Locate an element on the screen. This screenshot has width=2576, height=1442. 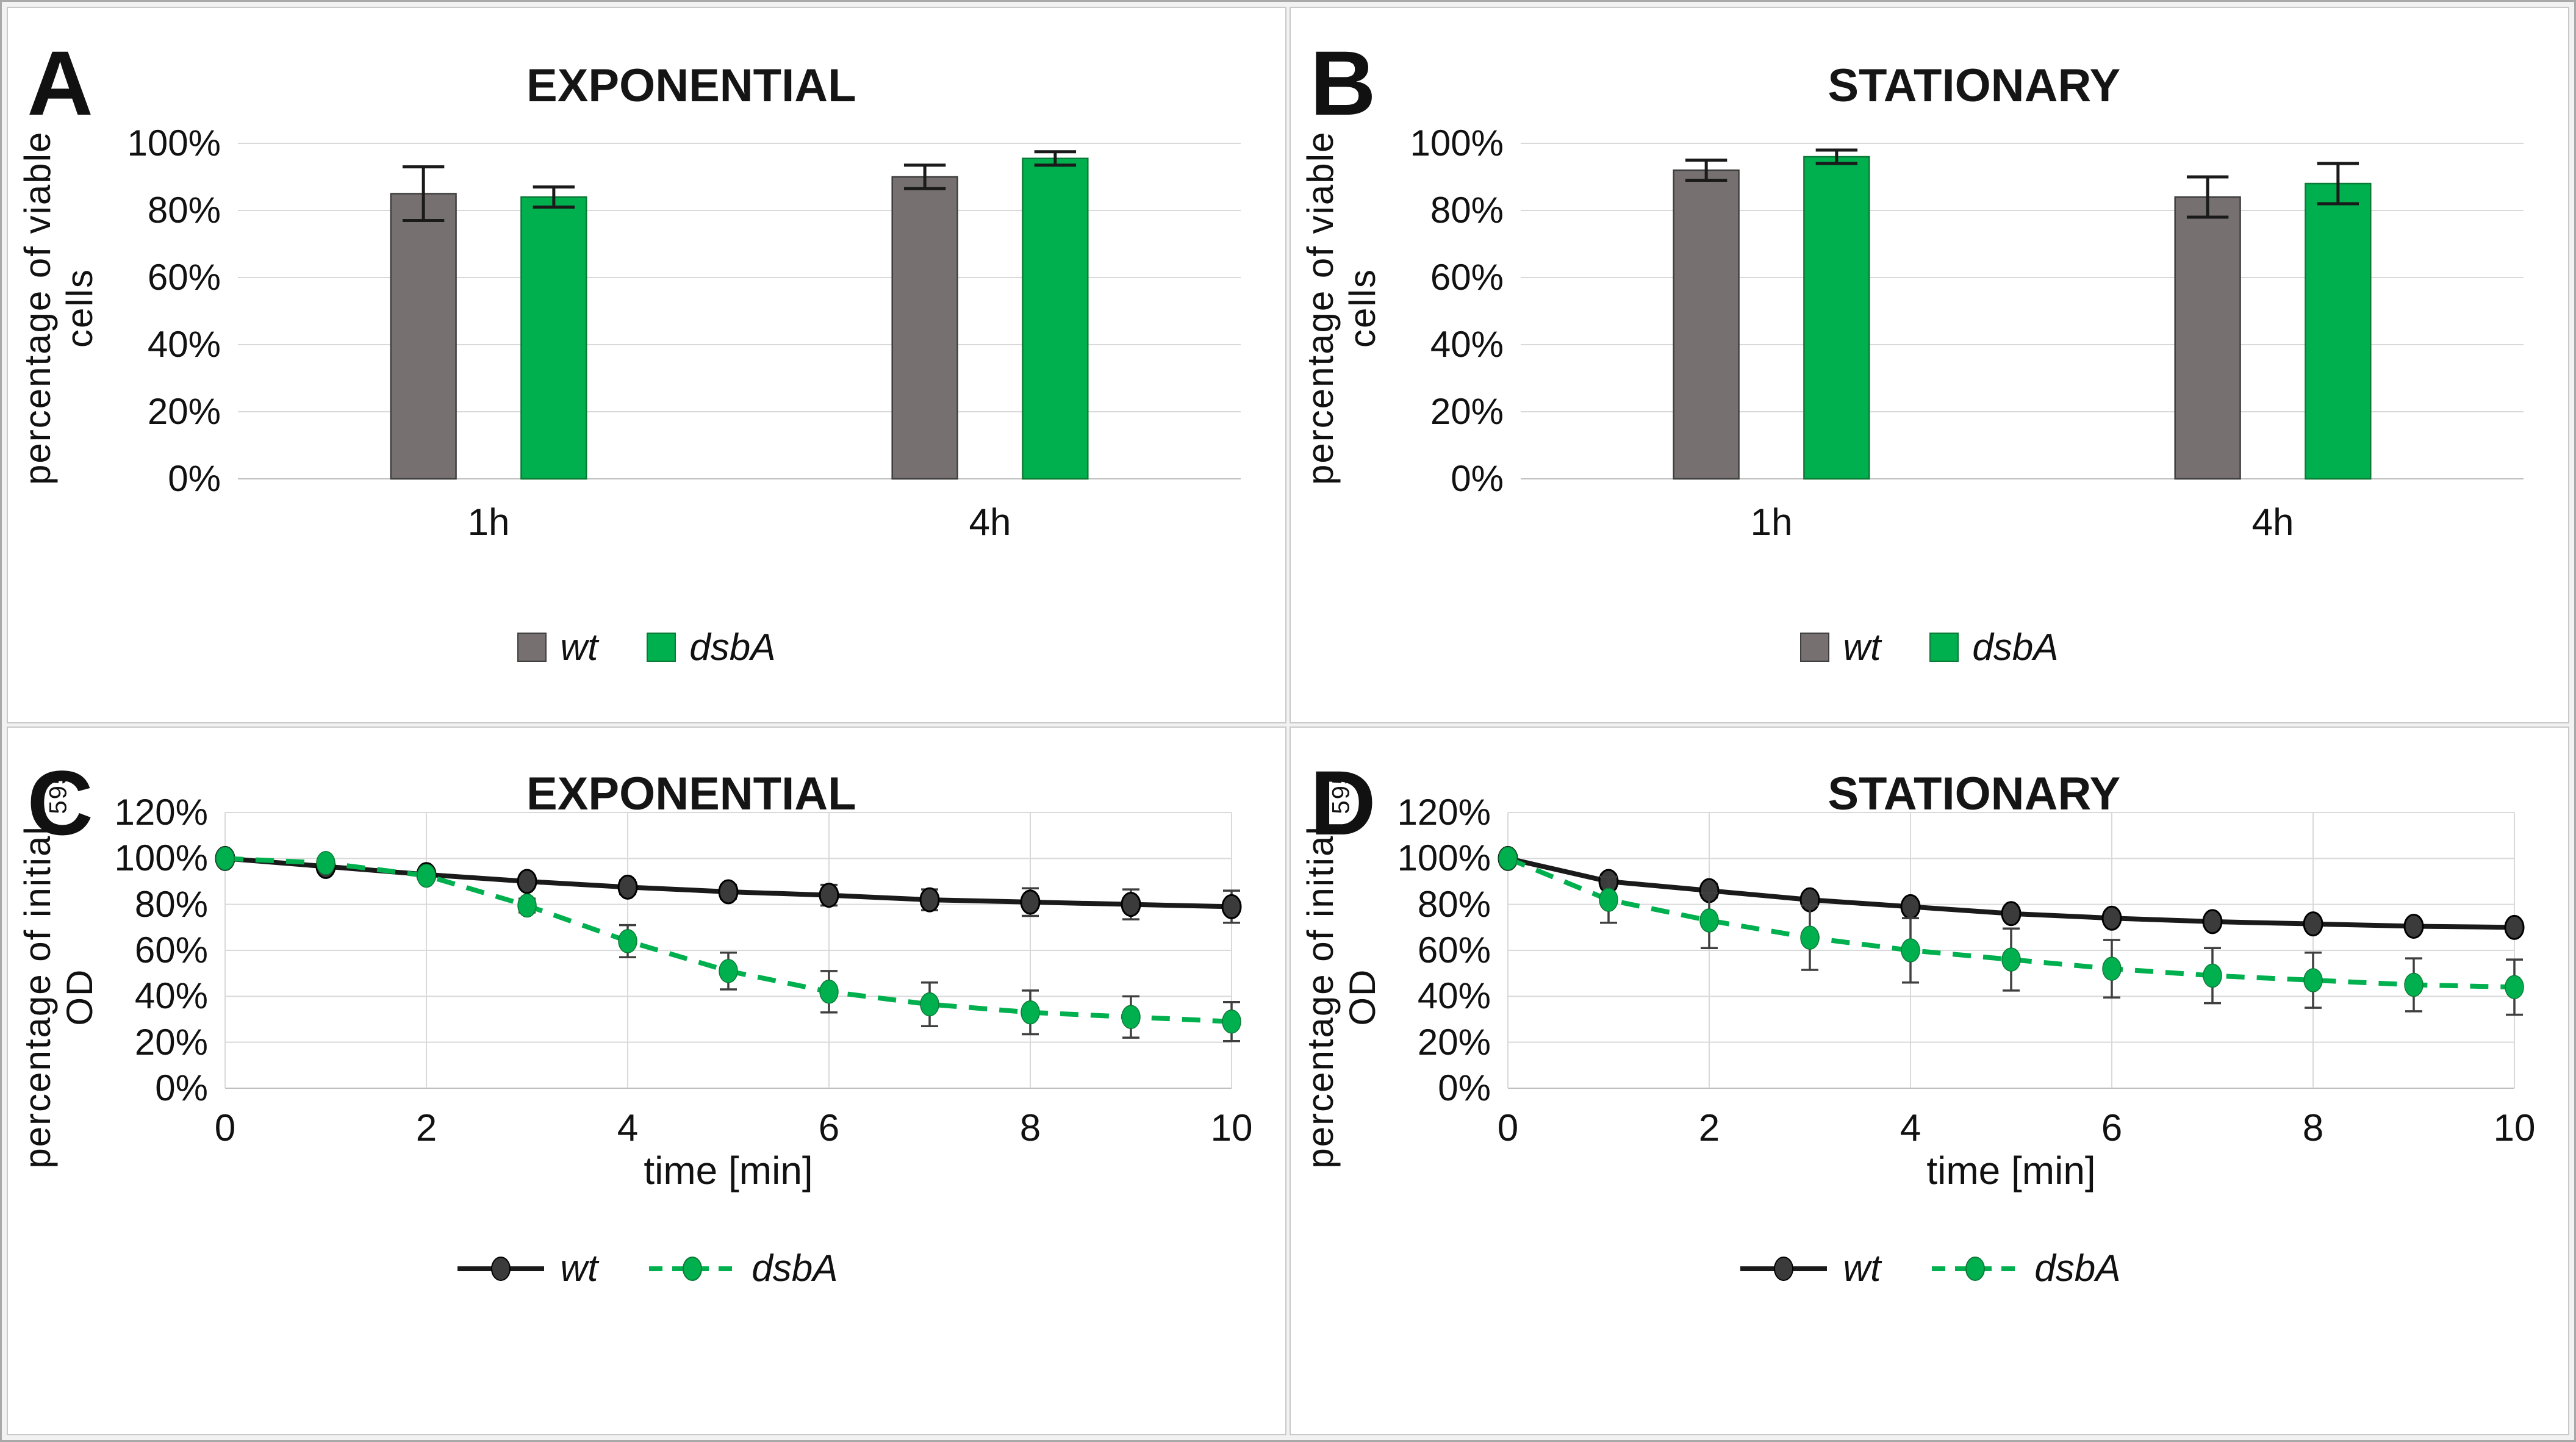
panel-letter: A is located at coordinates (60, 83).